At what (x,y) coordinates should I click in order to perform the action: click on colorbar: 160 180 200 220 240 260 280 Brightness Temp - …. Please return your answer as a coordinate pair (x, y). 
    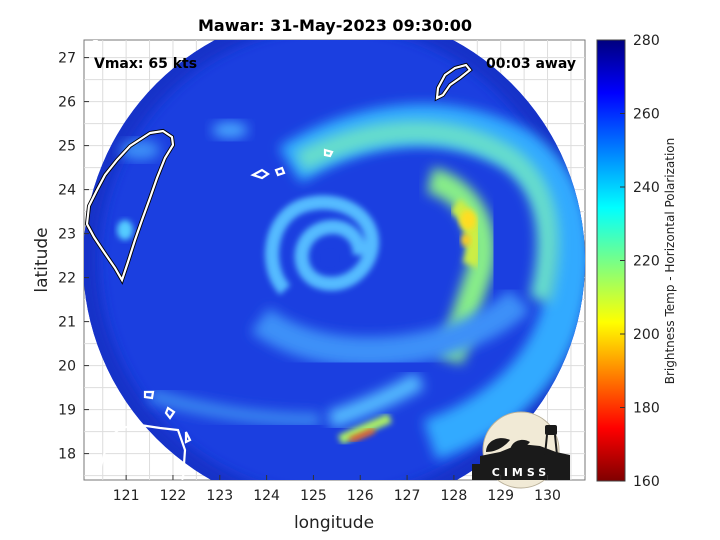
    Looking at the image, I should click on (636, 261).